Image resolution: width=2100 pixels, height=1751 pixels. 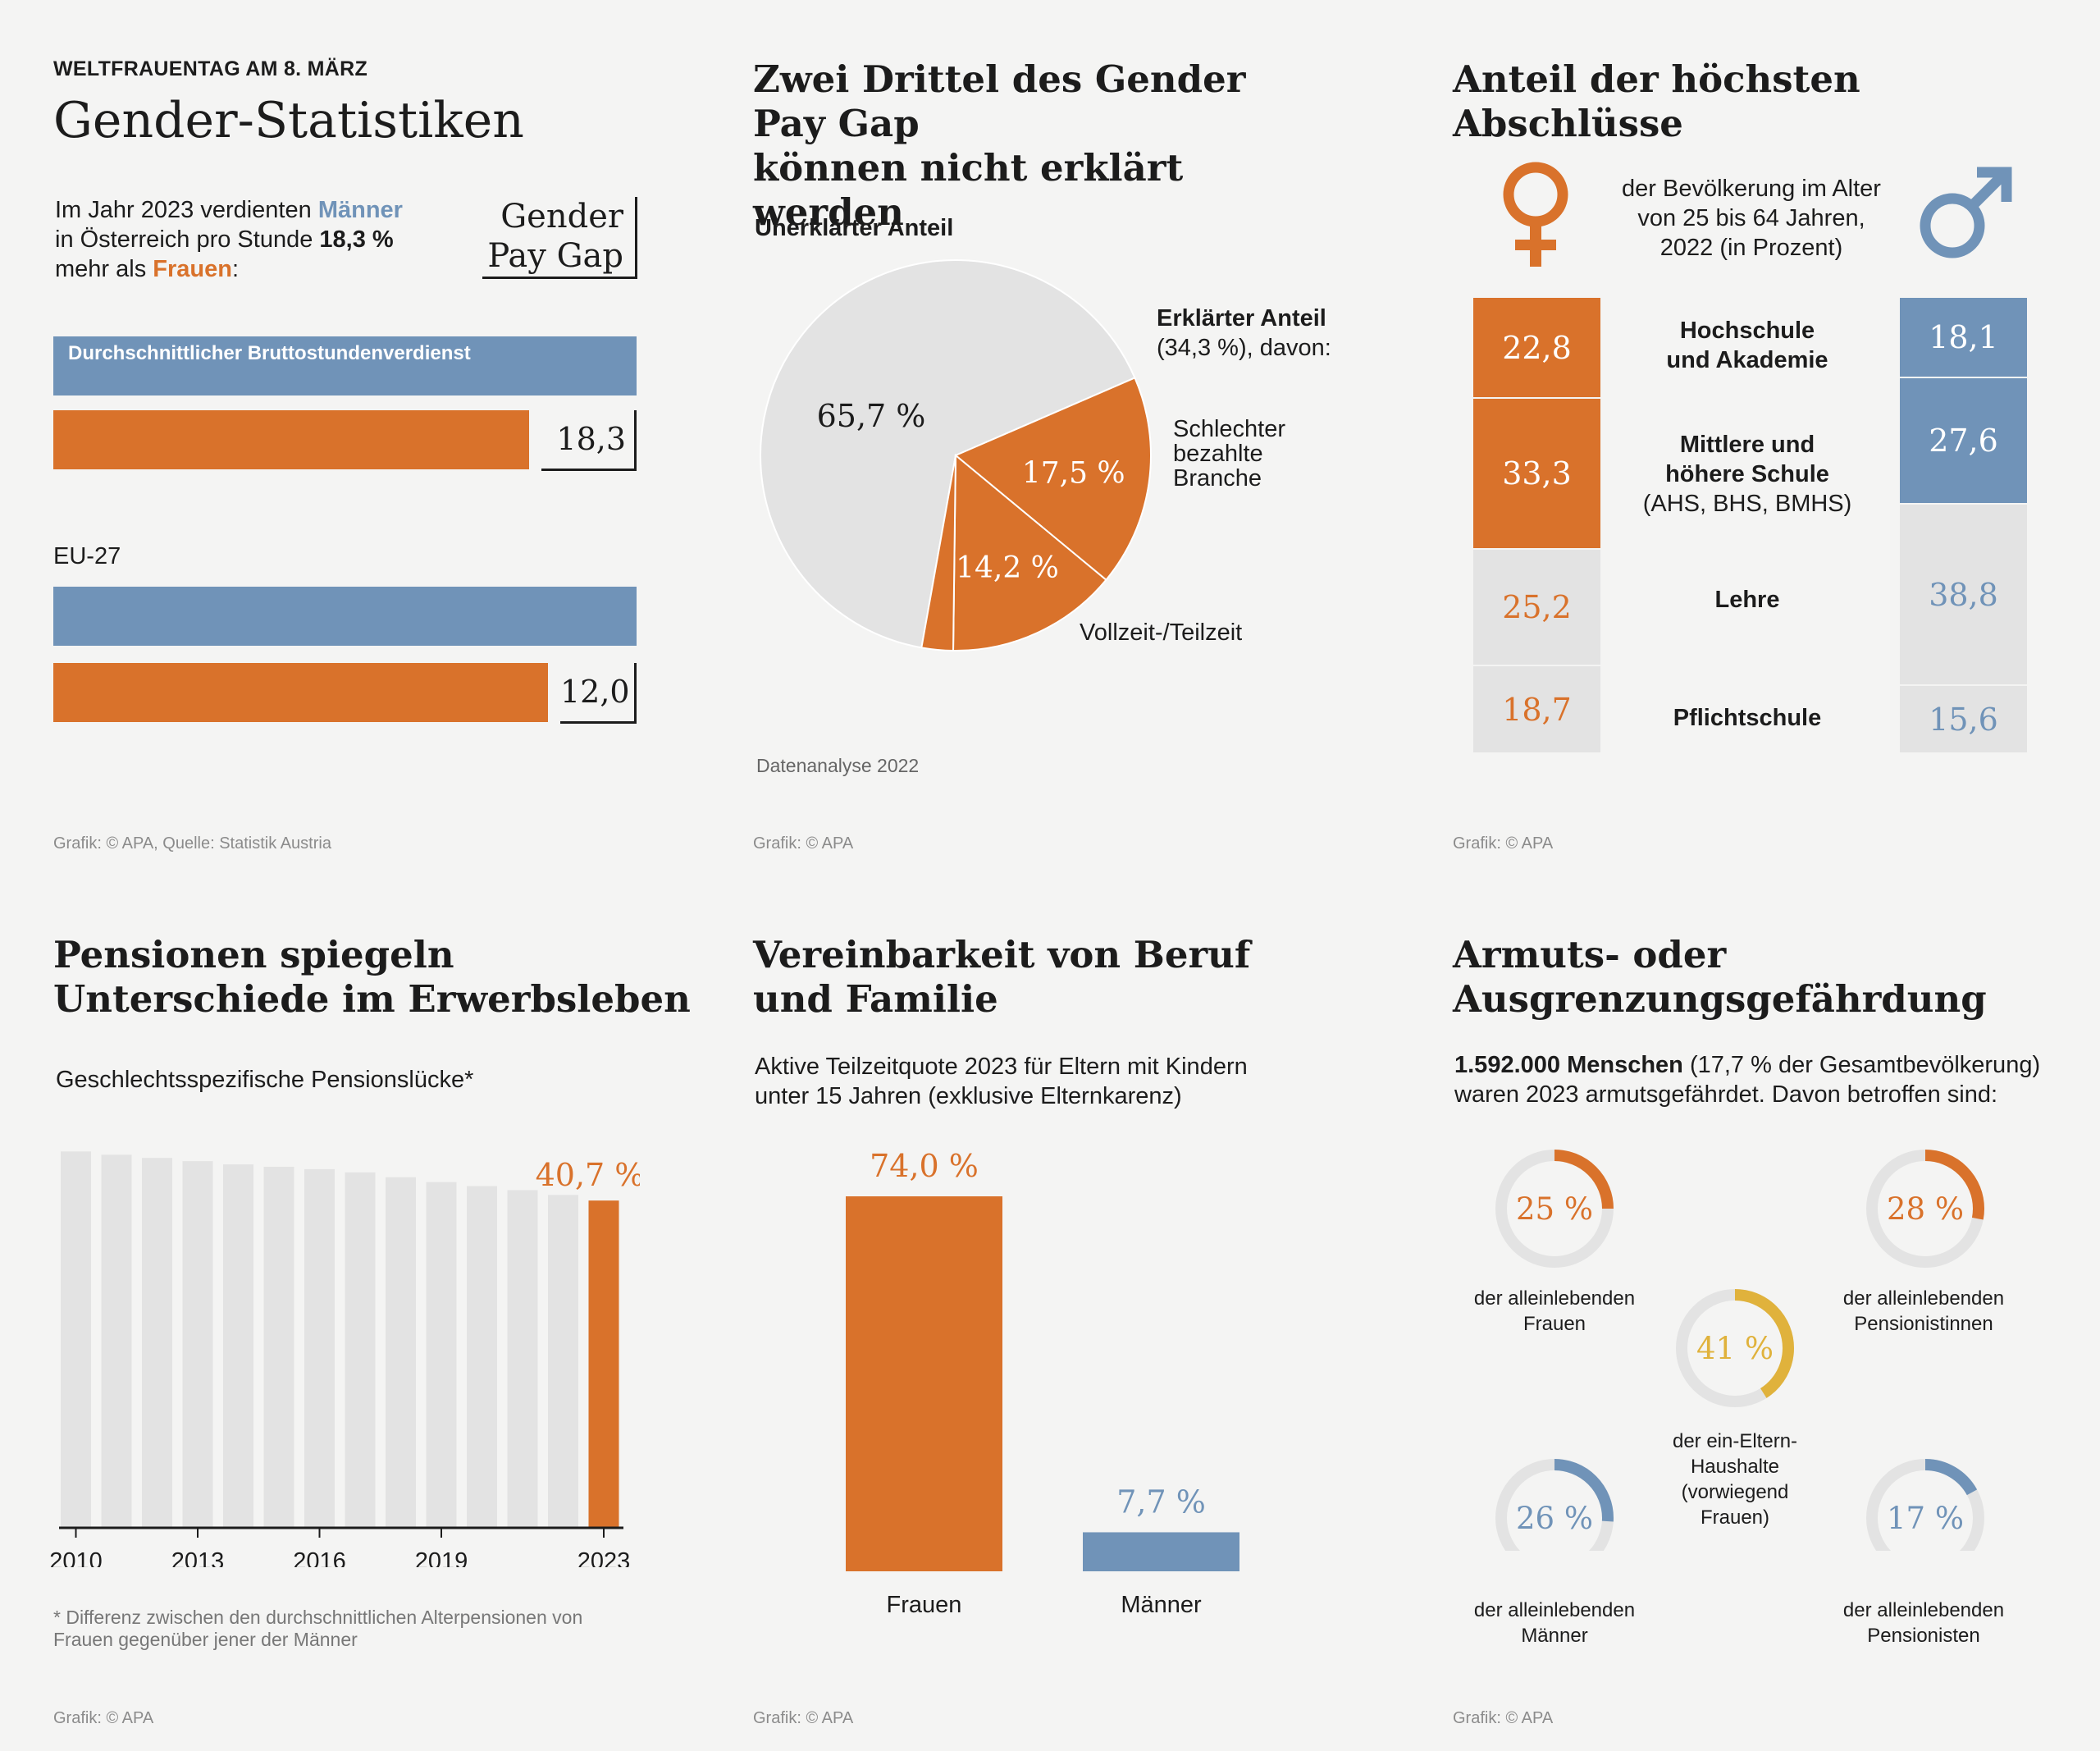 What do you see at coordinates (1752, 189) in the screenshot?
I see `subtitle-line: der Bevölkerung im Alter` at bounding box center [1752, 189].